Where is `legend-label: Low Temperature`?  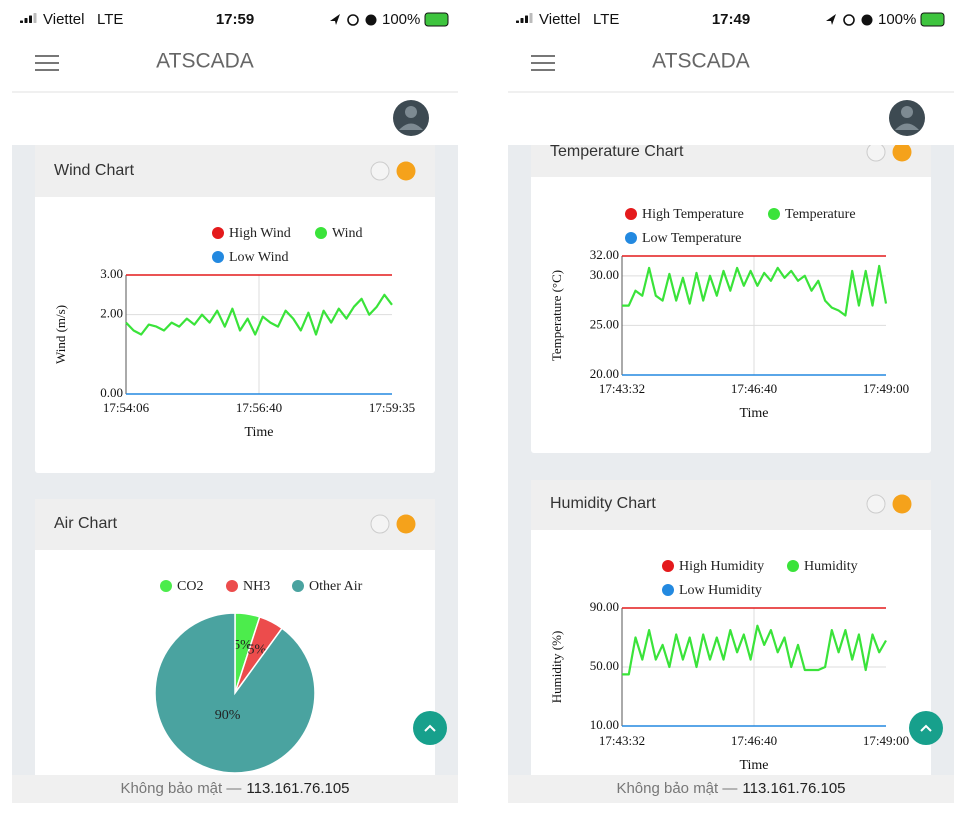
legend-label: Low Temperature is located at coordinates (691, 238).